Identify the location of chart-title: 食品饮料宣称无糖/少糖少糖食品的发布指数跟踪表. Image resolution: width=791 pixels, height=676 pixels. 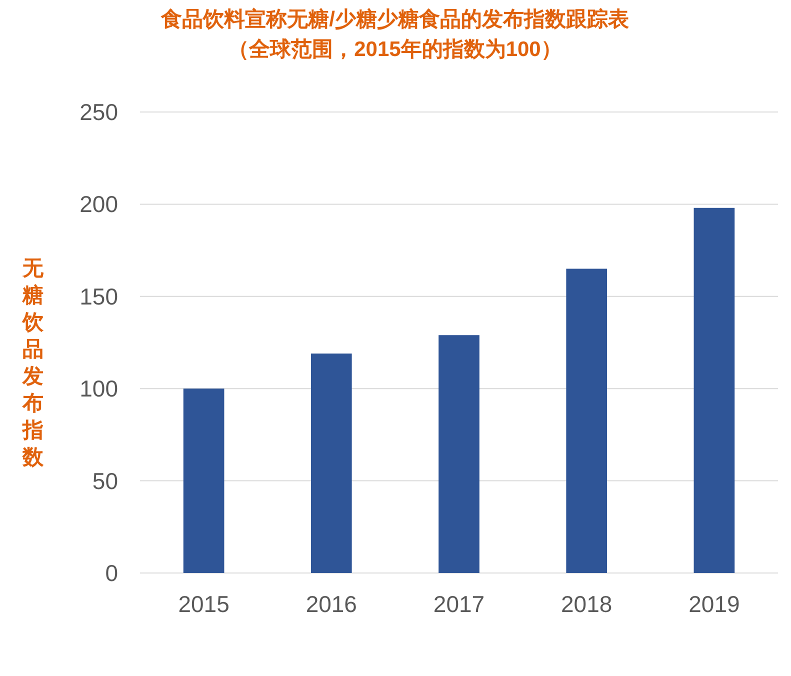
(394, 19).